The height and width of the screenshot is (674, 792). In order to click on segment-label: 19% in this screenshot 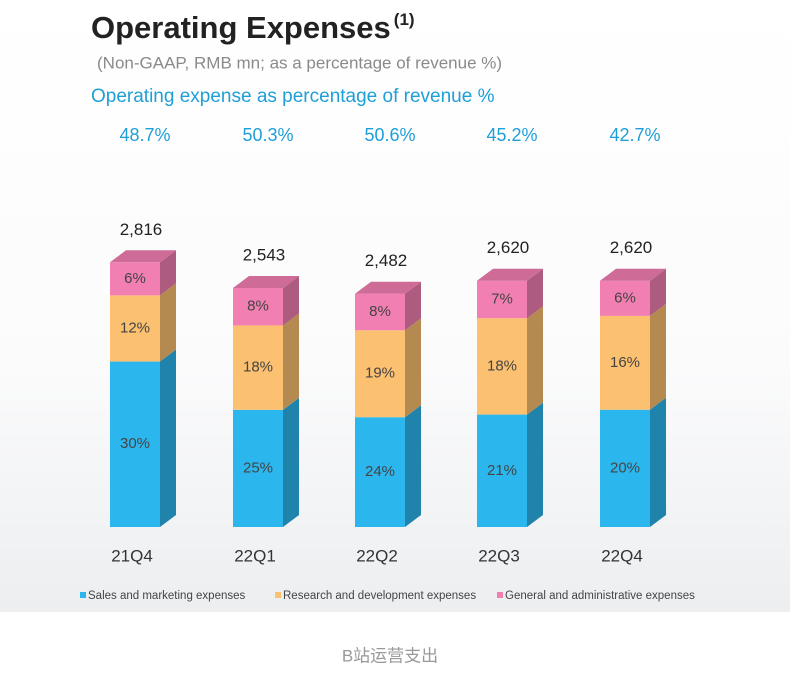, I will do `click(380, 373)`.